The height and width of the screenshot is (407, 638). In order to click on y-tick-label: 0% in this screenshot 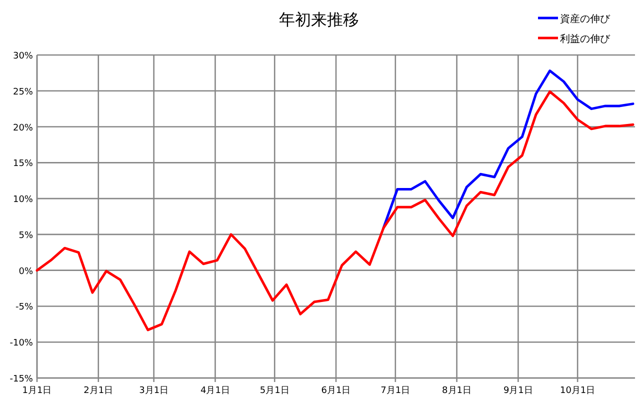, I will do `click(26, 271)`.